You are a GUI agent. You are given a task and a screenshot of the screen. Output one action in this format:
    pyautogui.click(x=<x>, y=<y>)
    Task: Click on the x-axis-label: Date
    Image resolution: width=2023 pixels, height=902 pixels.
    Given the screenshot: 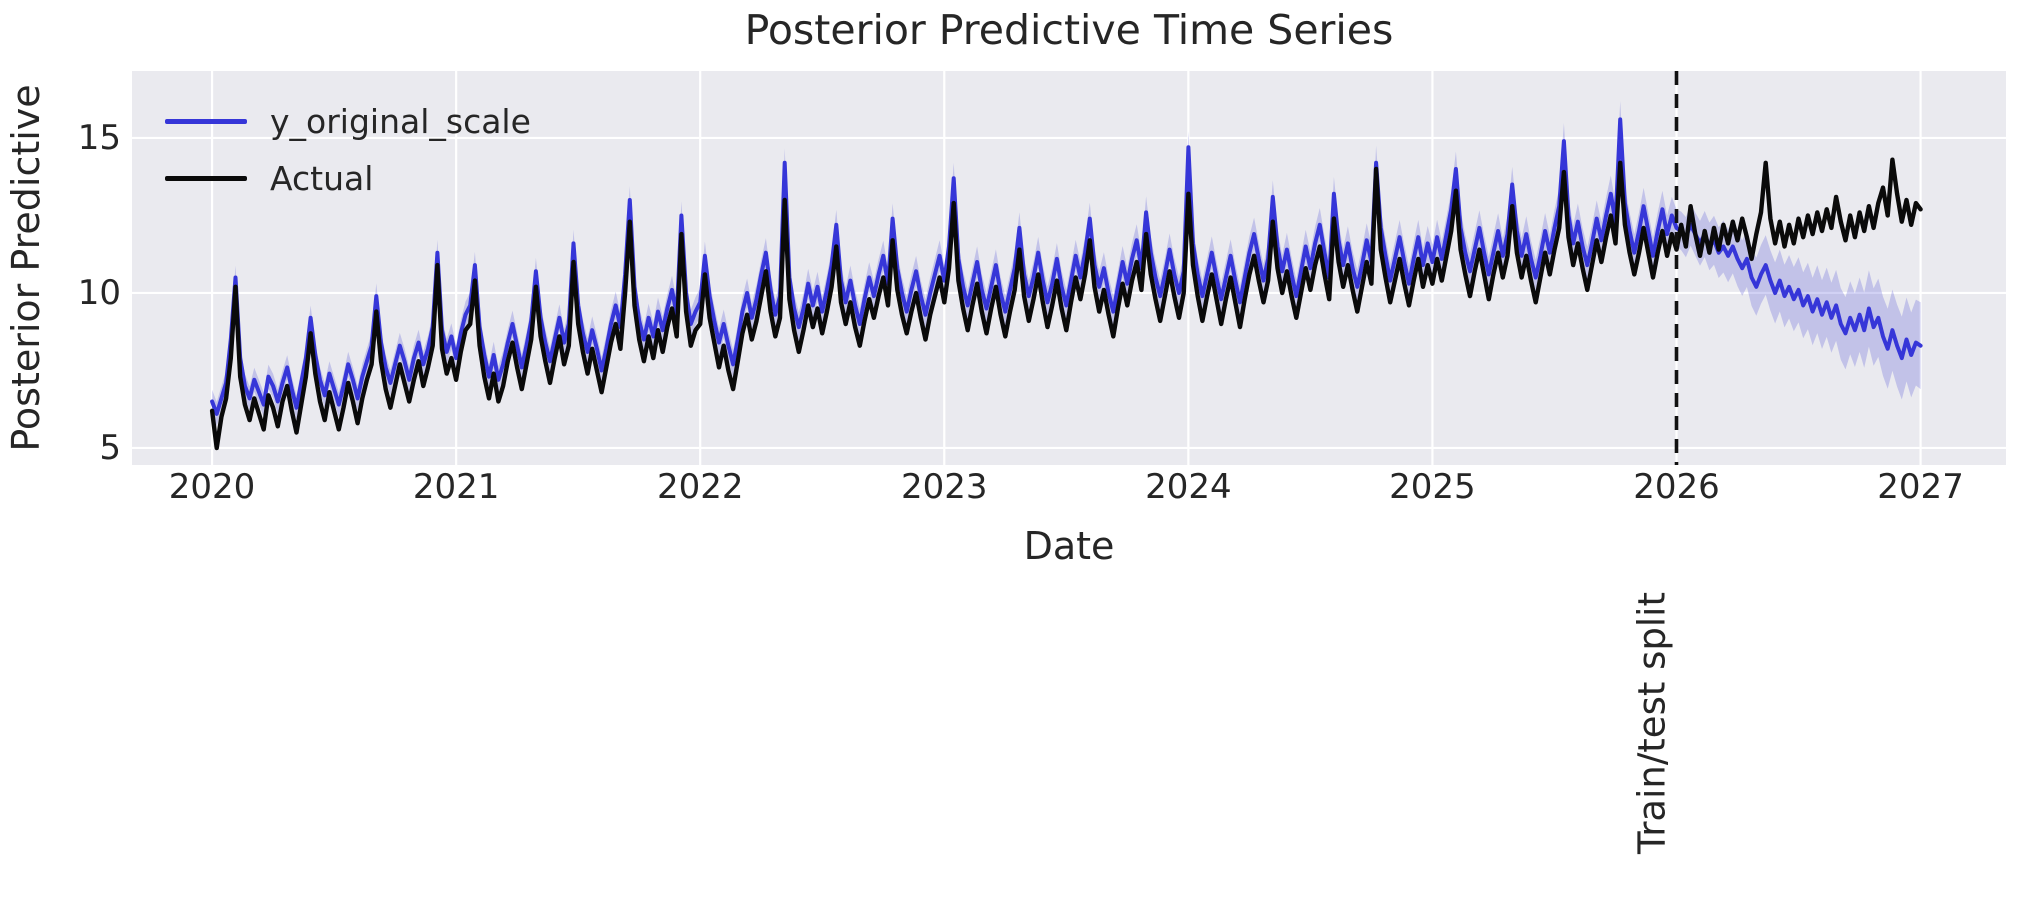 What is the action you would take?
    pyautogui.click(x=1069, y=546)
    